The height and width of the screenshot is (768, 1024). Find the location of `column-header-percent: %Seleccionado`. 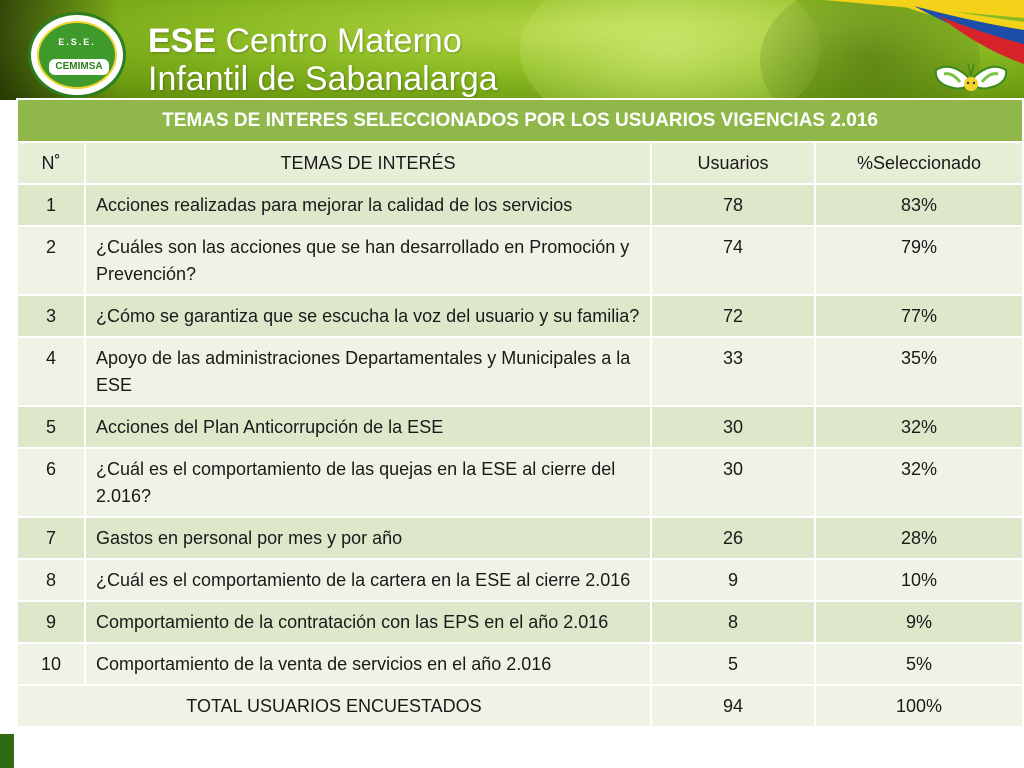

column-header-percent: %Seleccionado is located at coordinates (918, 163).